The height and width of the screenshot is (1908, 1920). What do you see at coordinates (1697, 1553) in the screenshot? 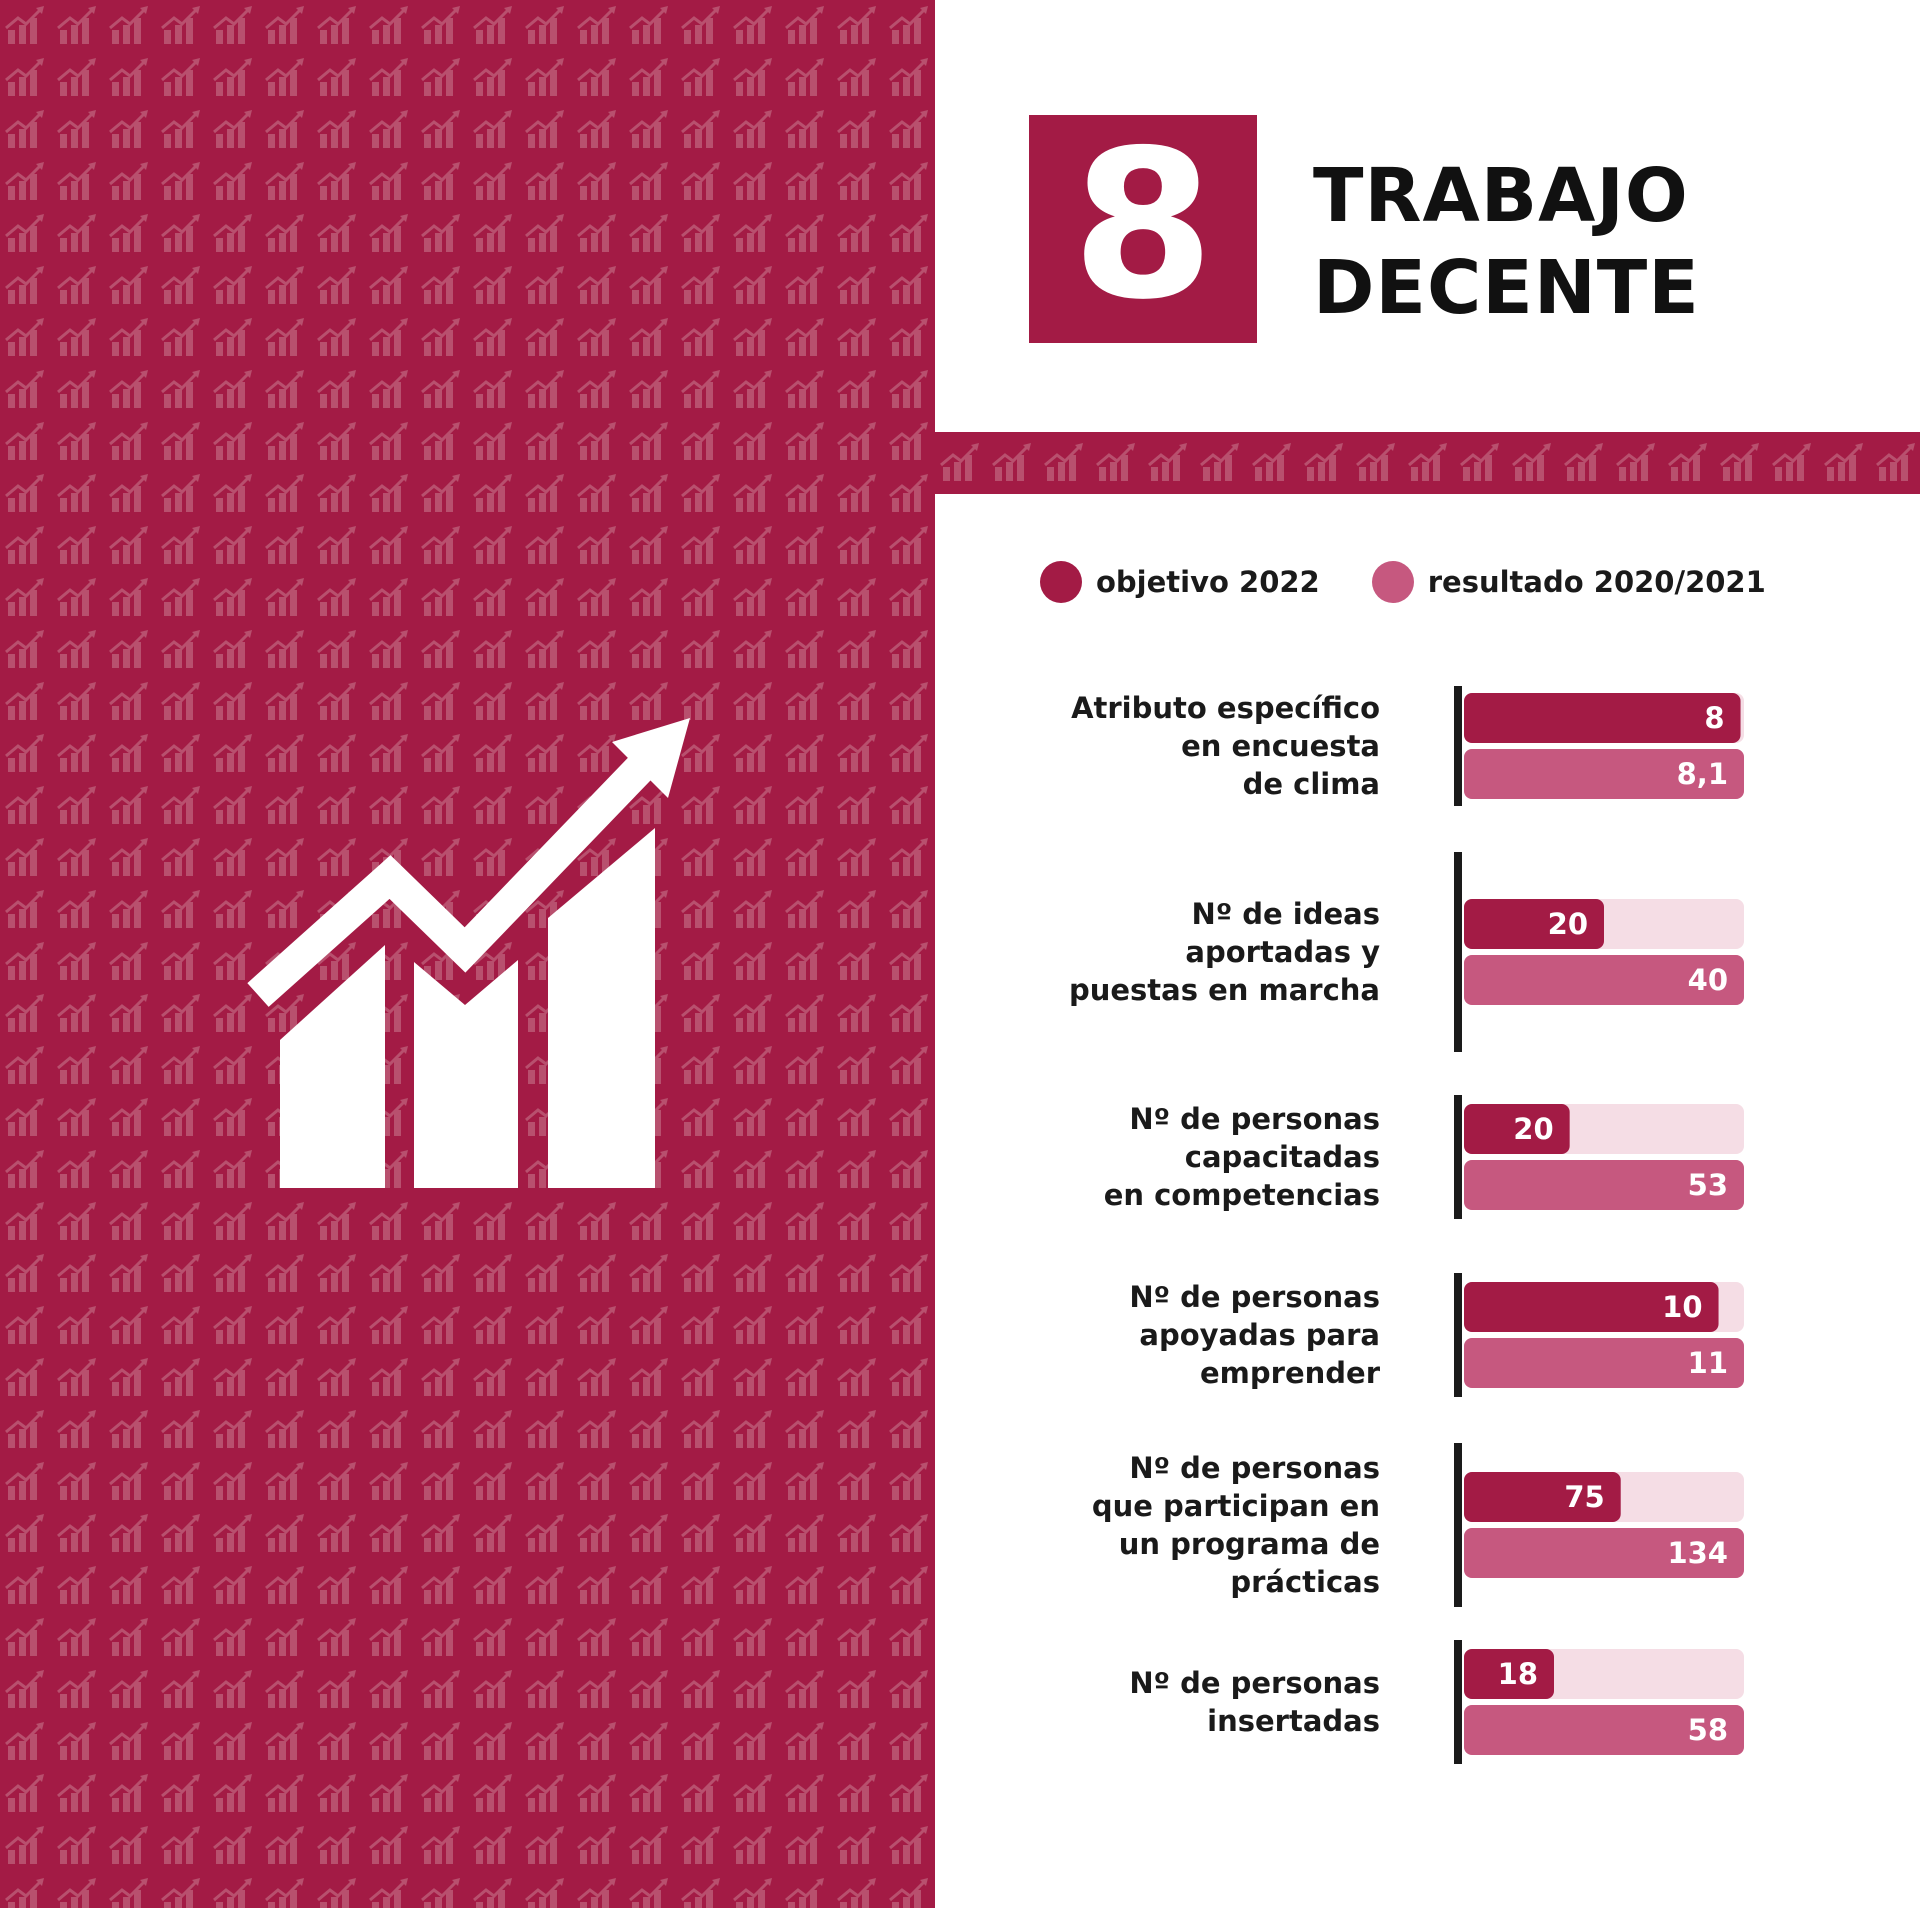
I see `value-label-resultado-4: 134` at bounding box center [1697, 1553].